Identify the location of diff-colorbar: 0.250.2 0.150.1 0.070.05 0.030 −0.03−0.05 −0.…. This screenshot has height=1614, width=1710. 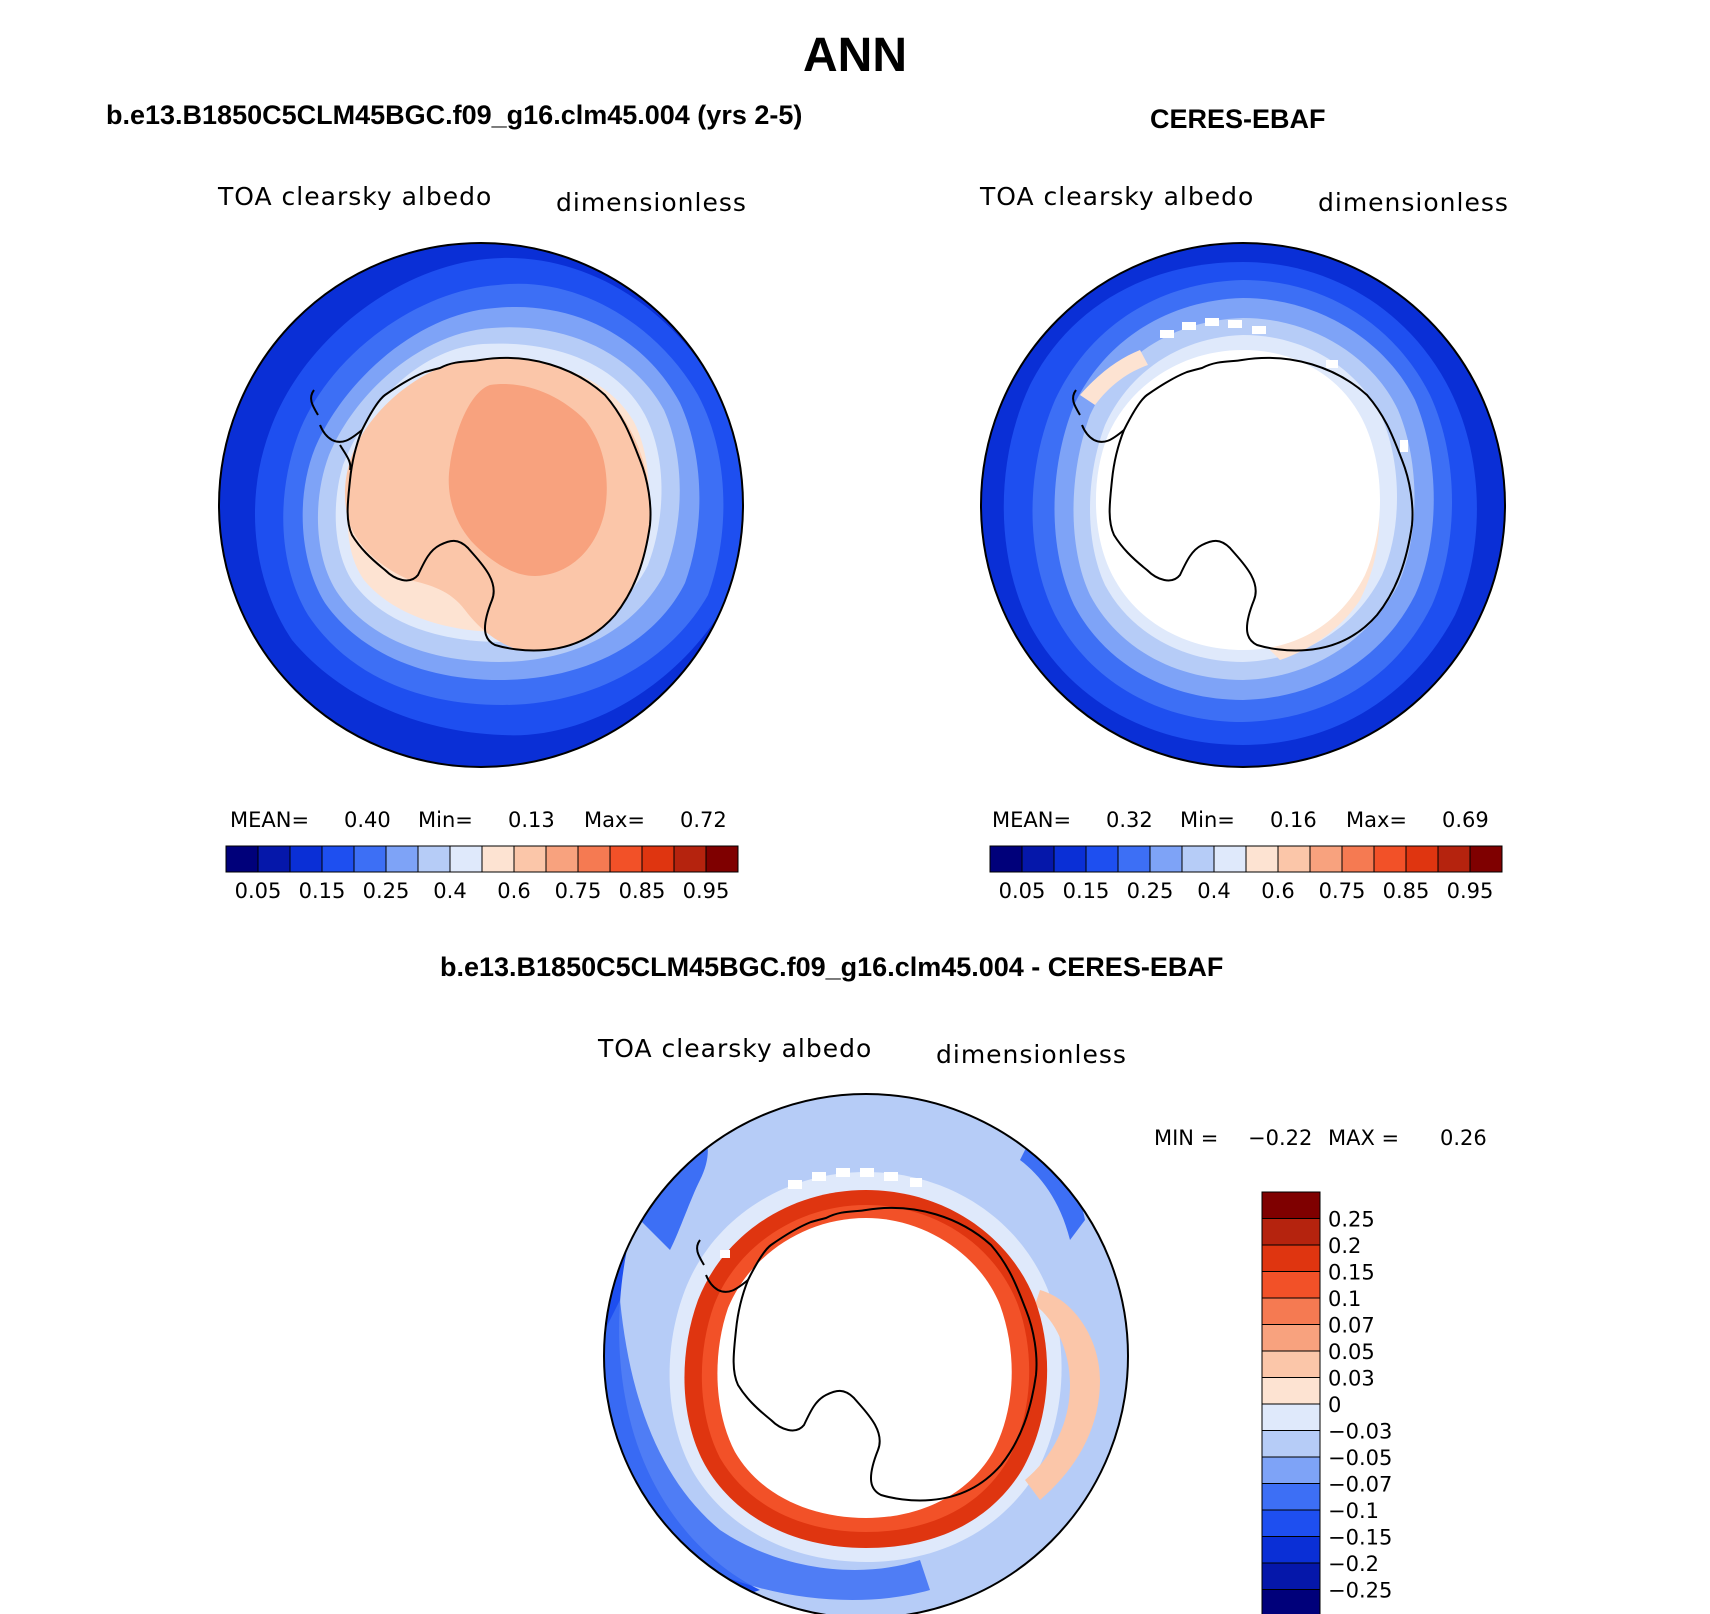
(1326, 1402).